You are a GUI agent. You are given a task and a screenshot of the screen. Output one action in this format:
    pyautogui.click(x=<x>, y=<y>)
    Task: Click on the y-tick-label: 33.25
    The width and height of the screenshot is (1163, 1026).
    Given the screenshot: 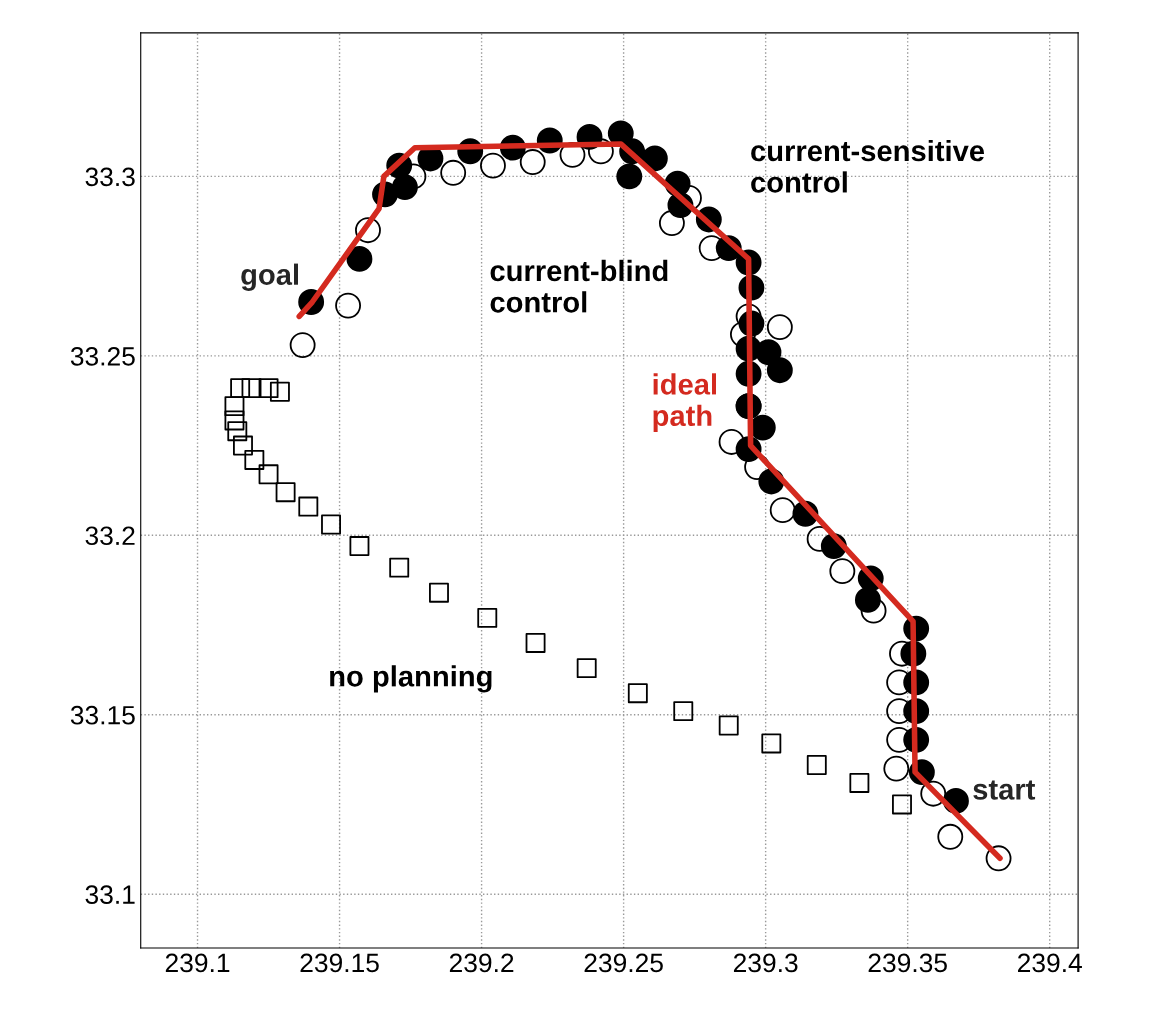 What is the action you would take?
    pyautogui.click(x=102, y=356)
    